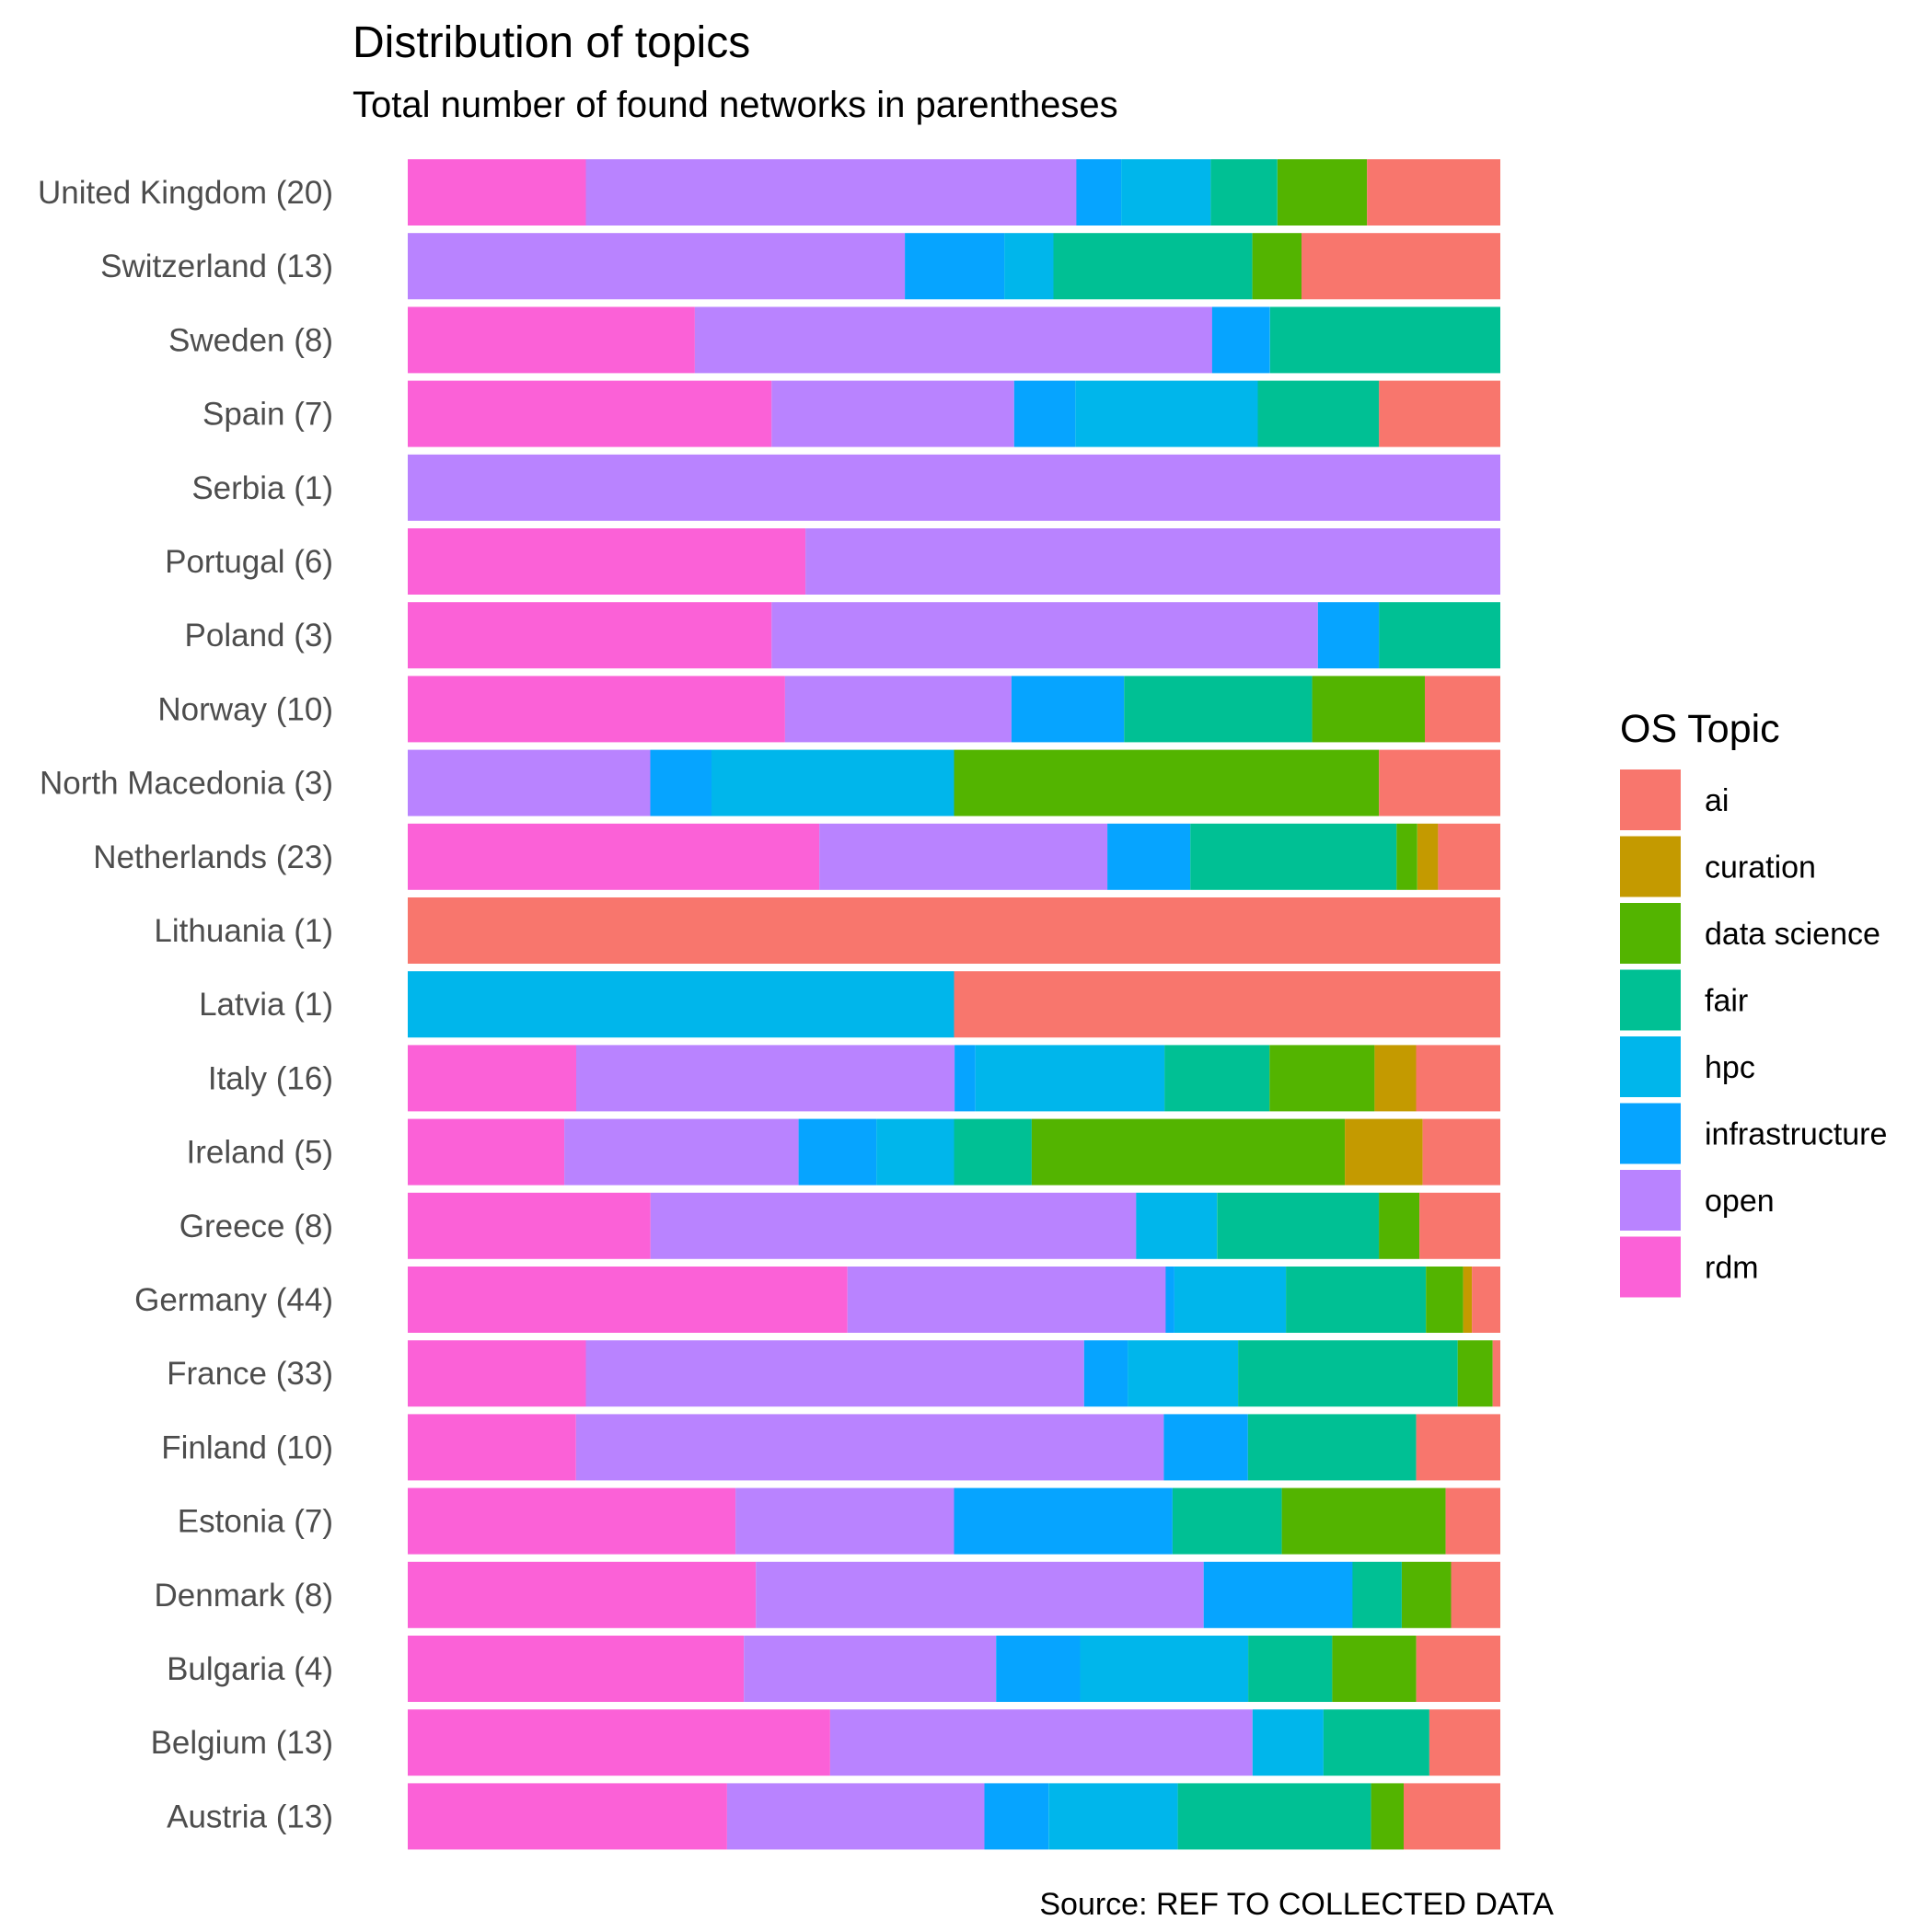 This screenshot has width=1932, height=1932. I want to click on legend-swatch-fair, so click(1651, 1000).